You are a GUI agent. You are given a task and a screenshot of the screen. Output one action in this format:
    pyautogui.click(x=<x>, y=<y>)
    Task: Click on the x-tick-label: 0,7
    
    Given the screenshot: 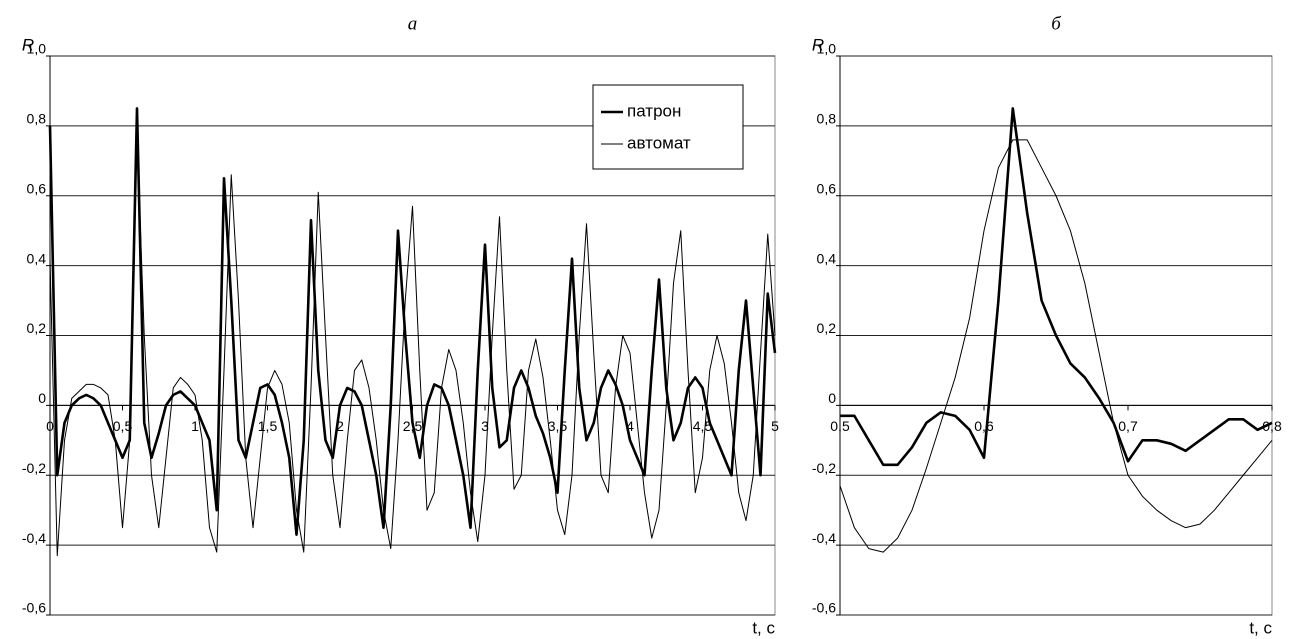 What is the action you would take?
    pyautogui.click(x=1128, y=426)
    